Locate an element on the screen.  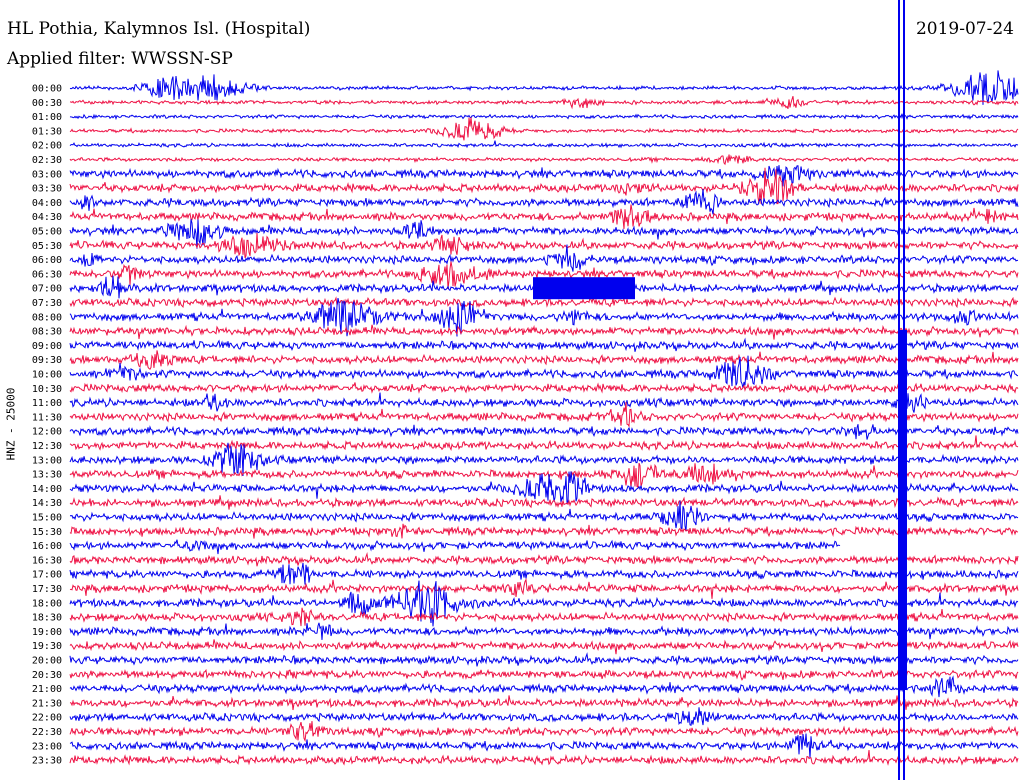
row-time-label: 22:30 is located at coordinates (47, 732).